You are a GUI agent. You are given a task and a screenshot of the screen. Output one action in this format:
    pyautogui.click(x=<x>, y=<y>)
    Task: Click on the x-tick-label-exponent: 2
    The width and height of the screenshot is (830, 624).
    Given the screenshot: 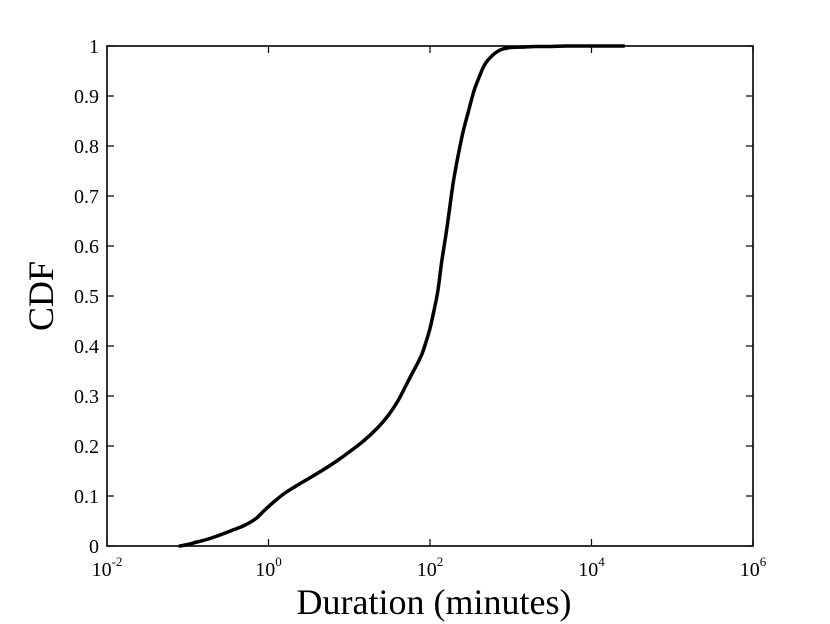 What is the action you would take?
    pyautogui.click(x=440, y=561)
    